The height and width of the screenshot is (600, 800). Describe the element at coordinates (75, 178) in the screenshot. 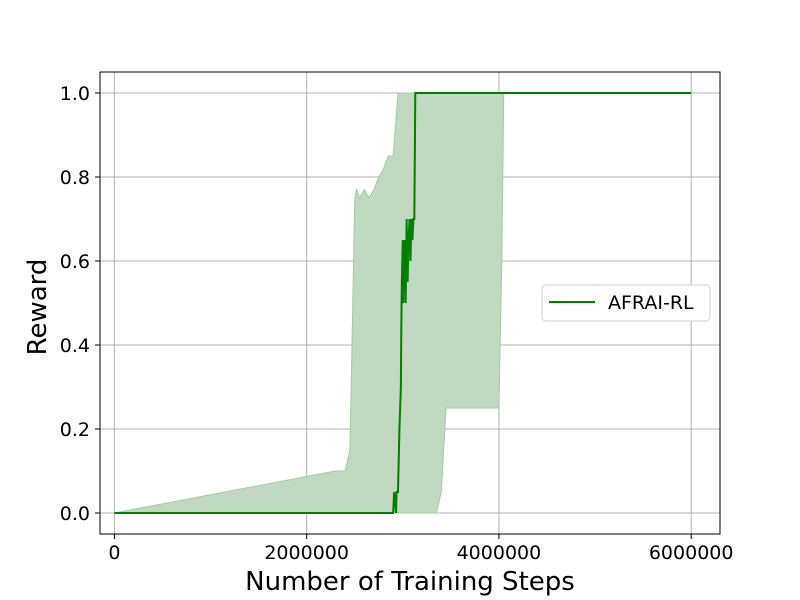

I see `y-tick-label: 0.8` at that location.